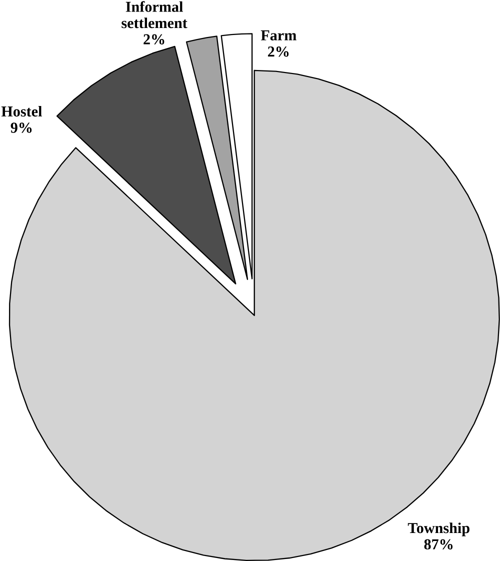  Describe the element at coordinates (155, 14) in the screenshot. I see `slice-label: Informal settlement` at that location.